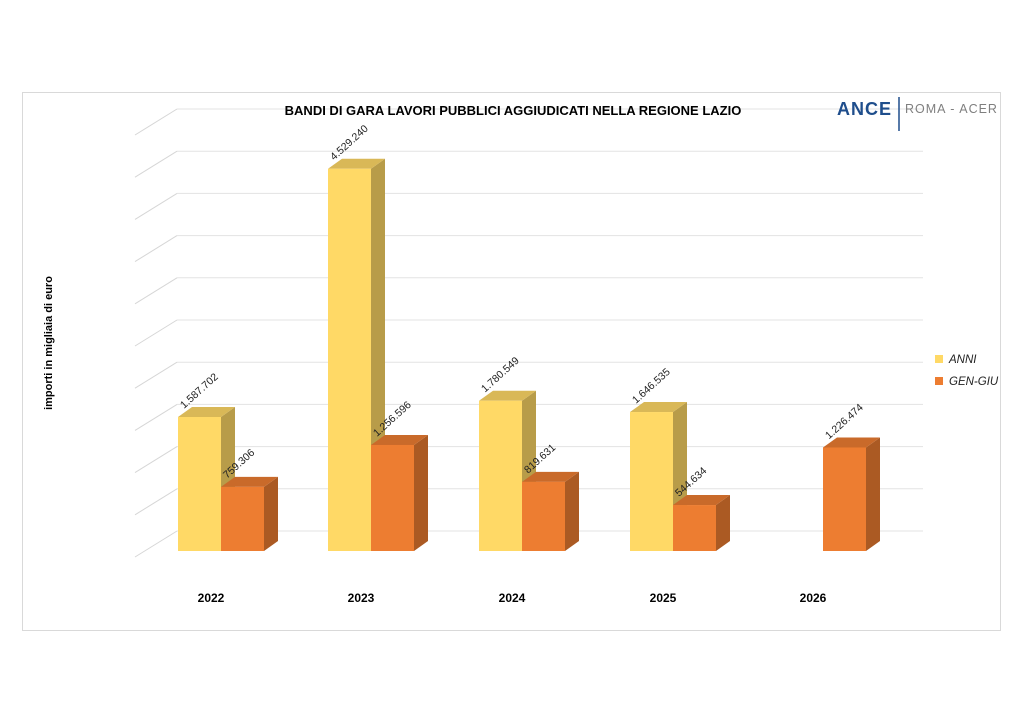  I want to click on data-label: 1.587.702, so click(199, 391).